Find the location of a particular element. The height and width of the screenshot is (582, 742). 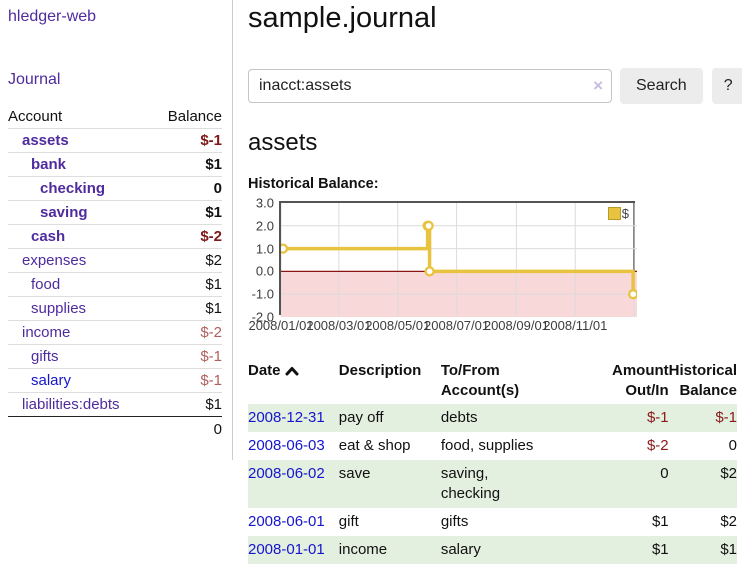

search-bar: × Search ? is located at coordinates (495, 86).